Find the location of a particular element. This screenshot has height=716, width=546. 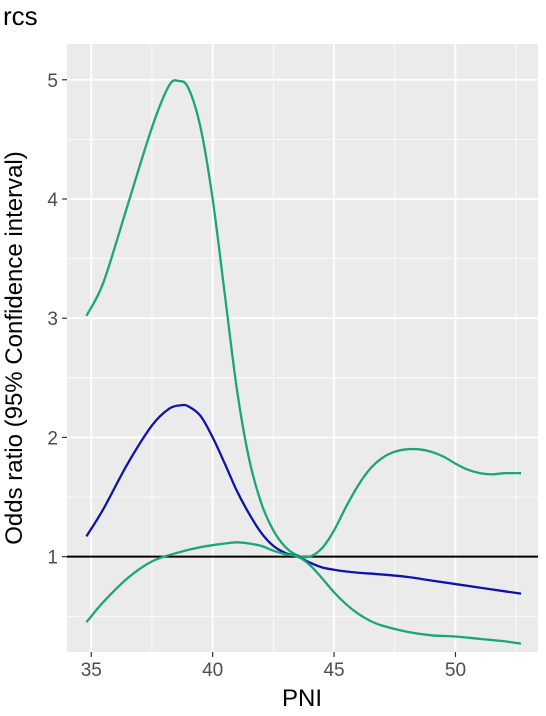

y-tick-label: 4 is located at coordinates (52, 200).